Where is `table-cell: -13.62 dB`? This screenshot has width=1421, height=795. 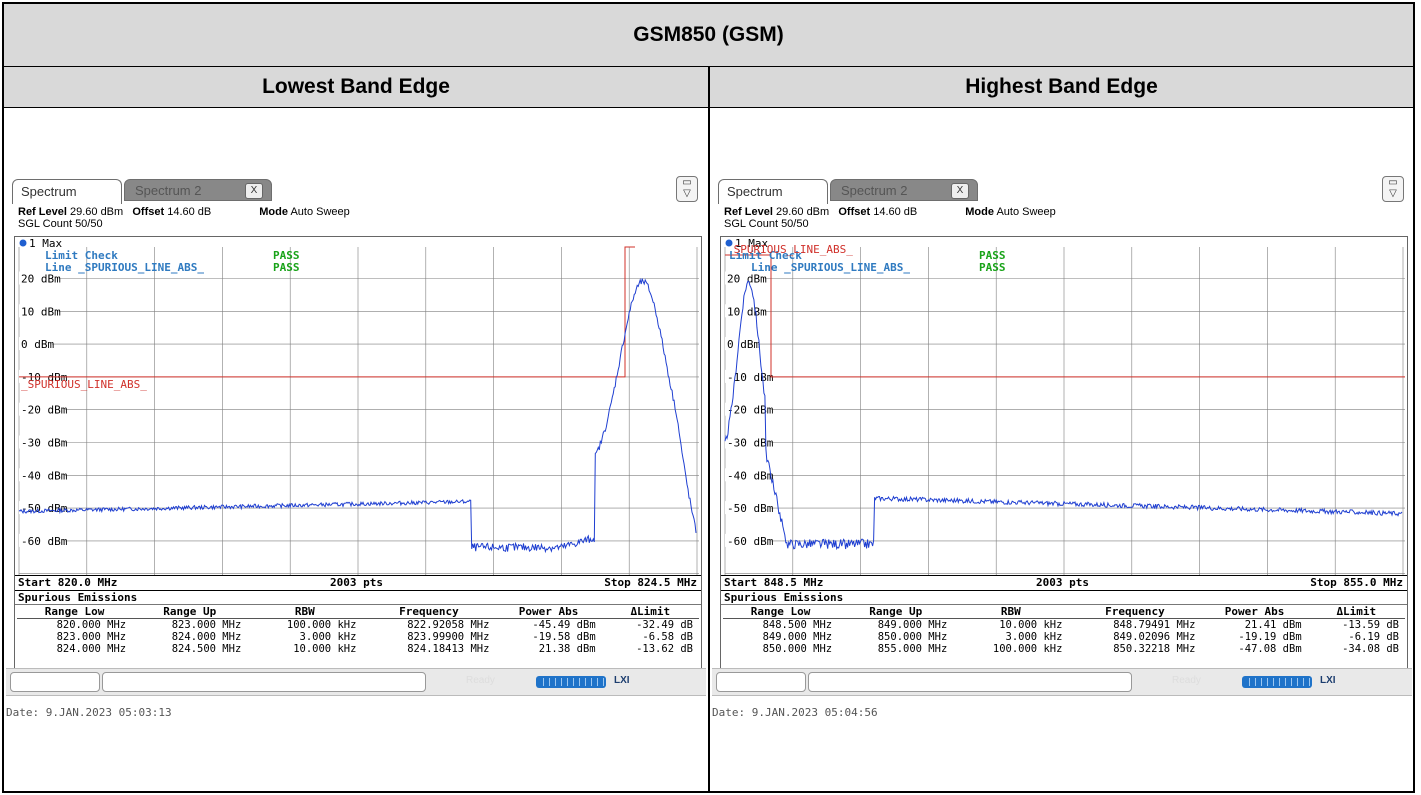 table-cell: -13.62 dB is located at coordinates (664, 649).